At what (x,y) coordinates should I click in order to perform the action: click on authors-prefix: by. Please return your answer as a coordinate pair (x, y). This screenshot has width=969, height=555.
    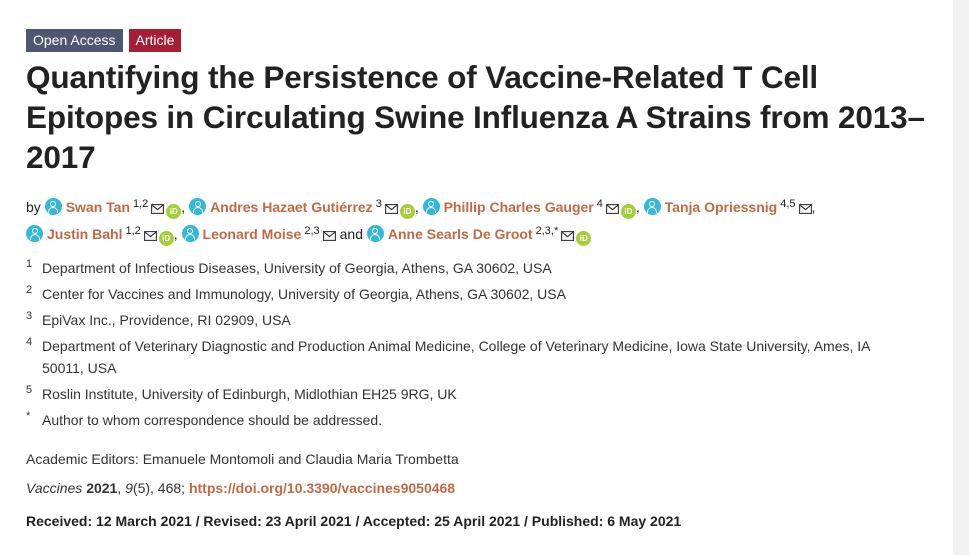
    Looking at the image, I should click on (33, 207).